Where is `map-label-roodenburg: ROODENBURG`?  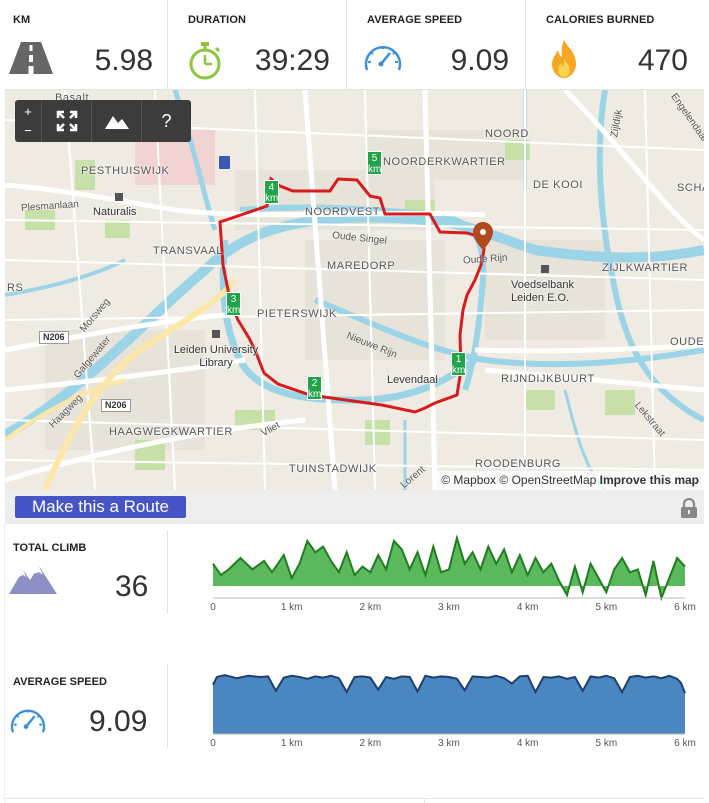 map-label-roodenburg: ROODENBURG is located at coordinates (518, 464).